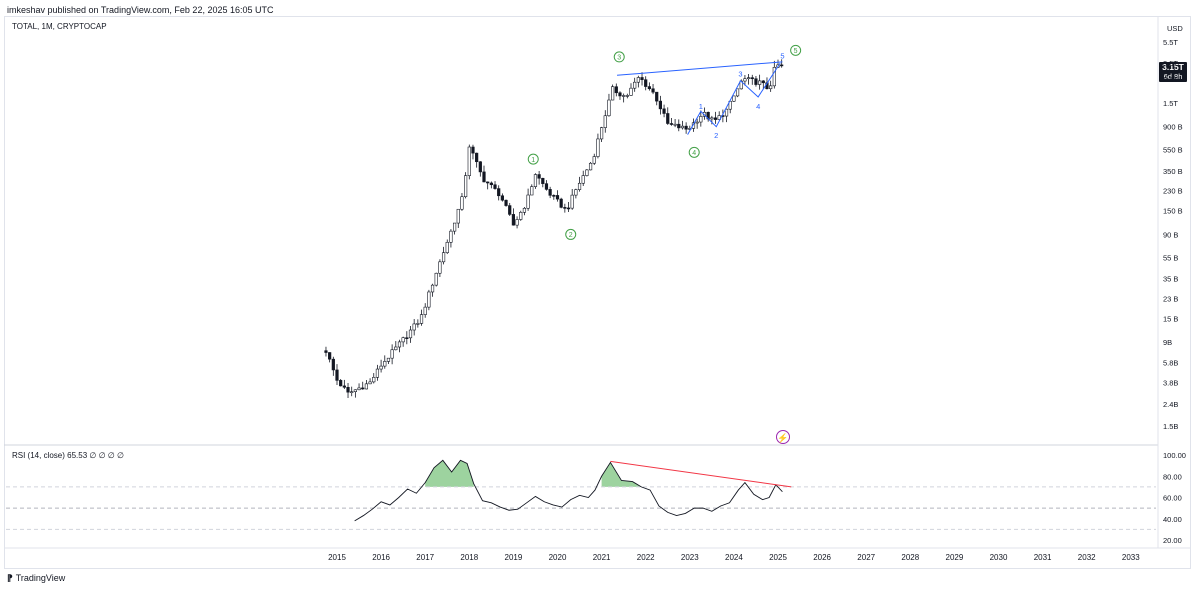 This screenshot has width=1200, height=589. I want to click on price-tag: 3.15T 6d 8h, so click(1173, 72).